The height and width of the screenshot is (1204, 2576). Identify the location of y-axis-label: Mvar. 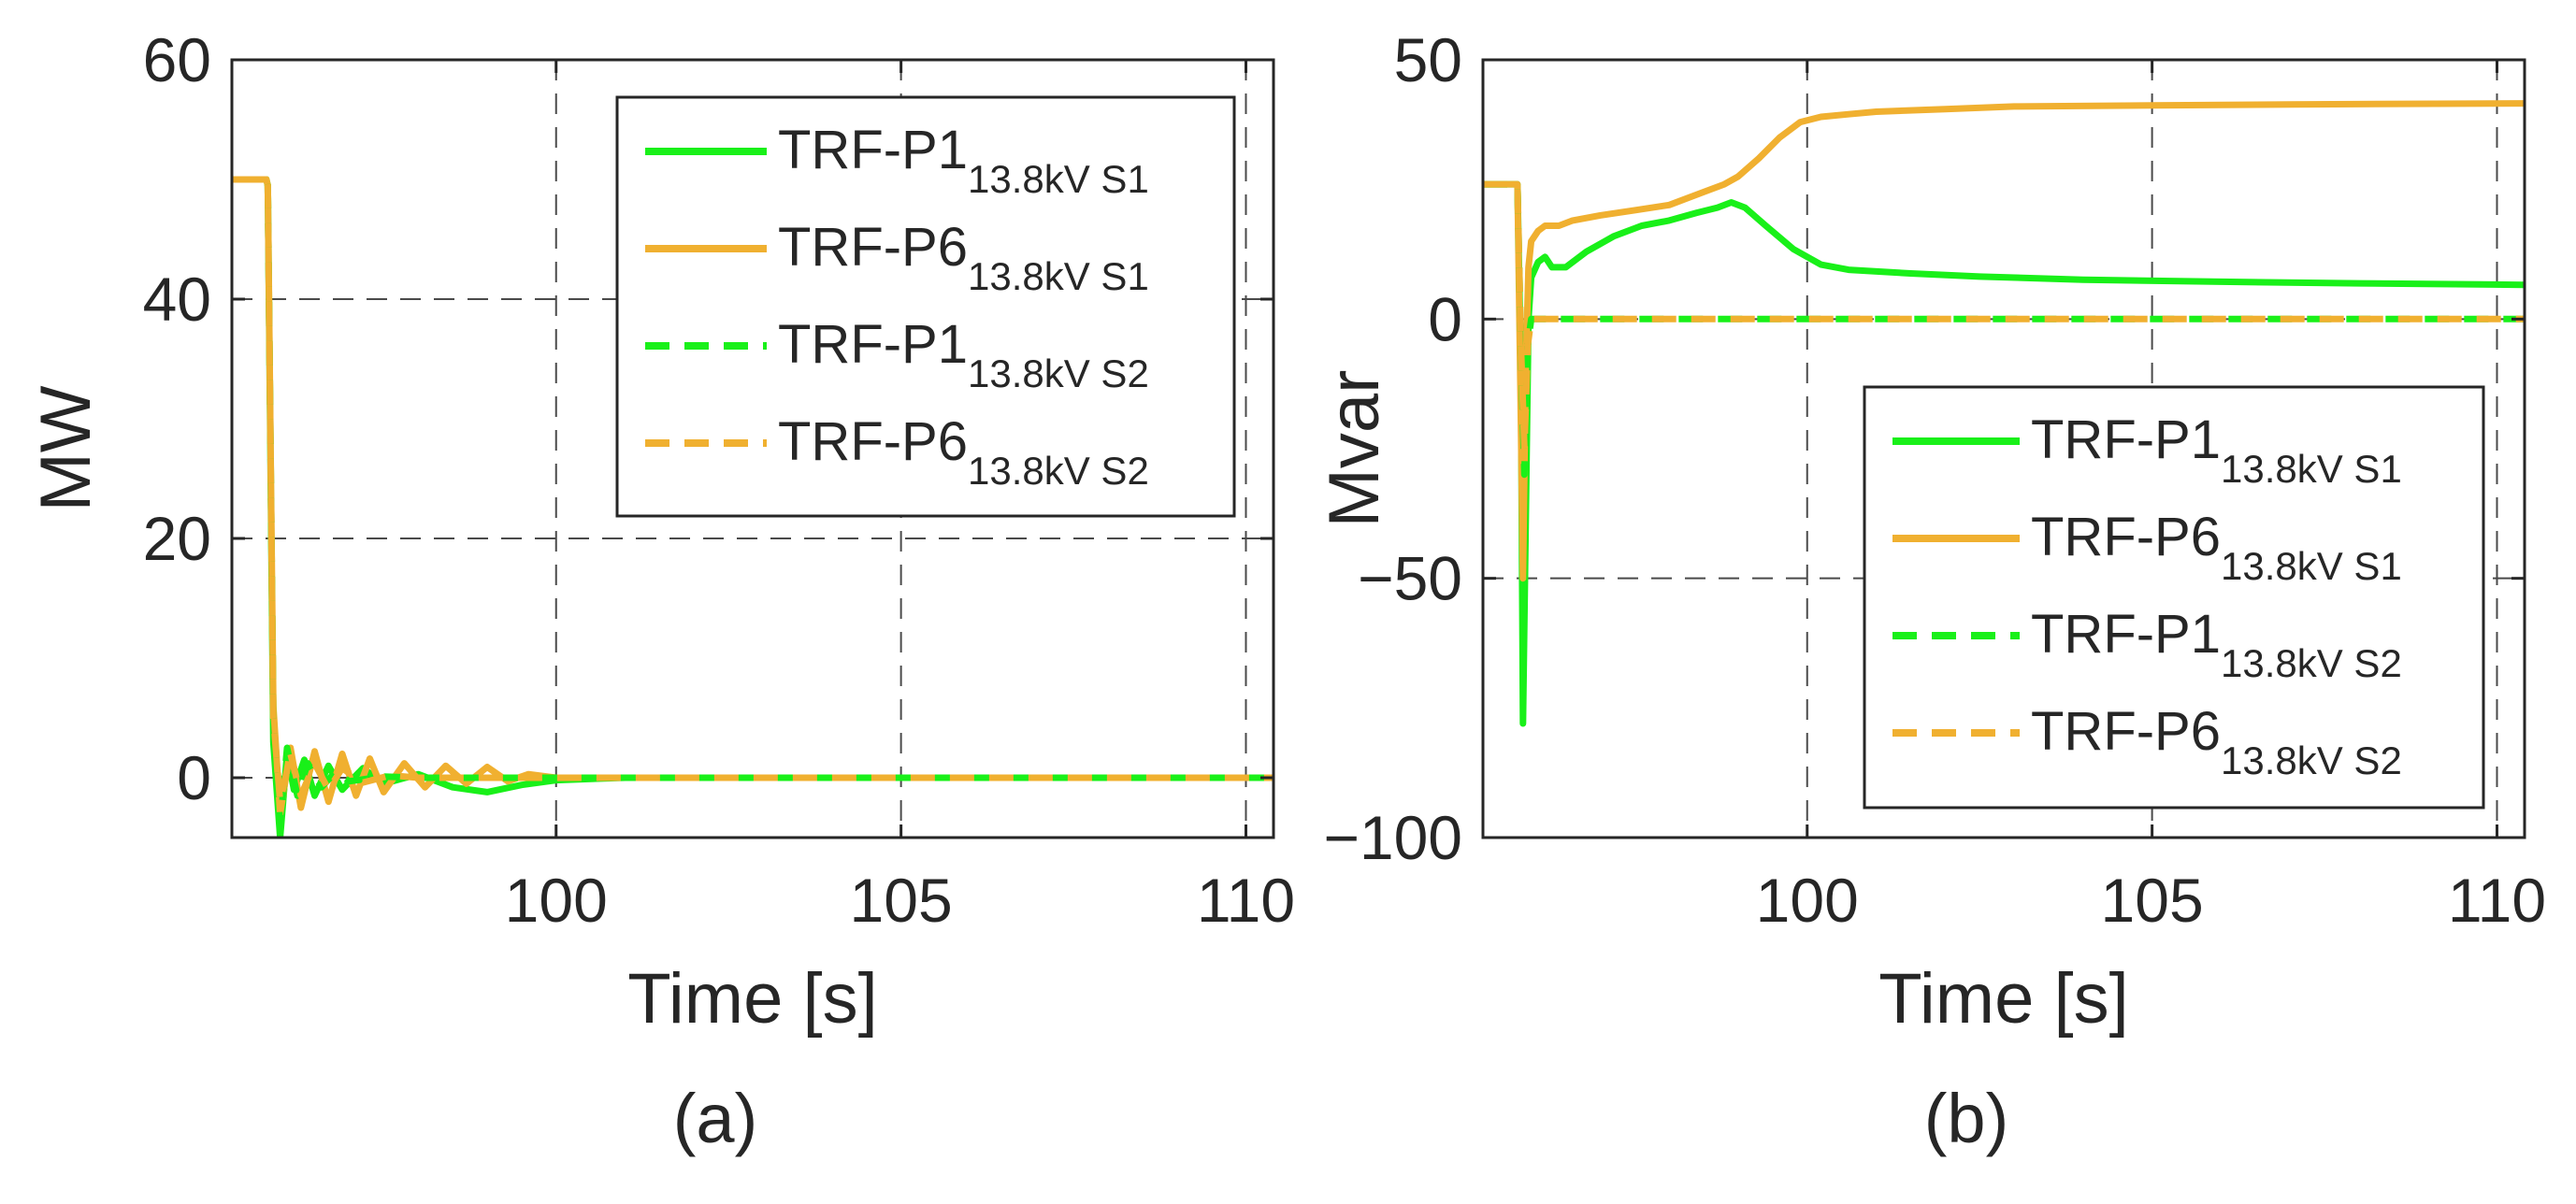
(1355, 449).